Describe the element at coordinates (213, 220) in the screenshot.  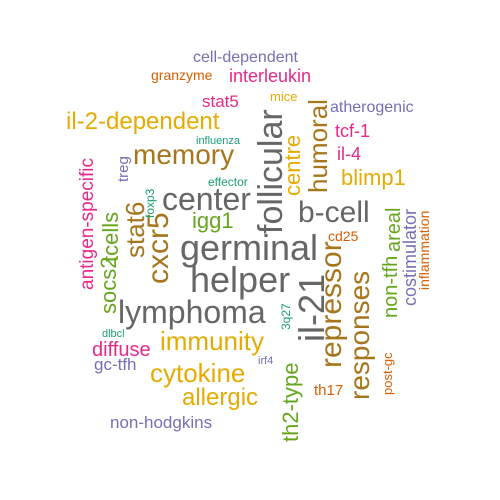
I see `word-igg1: igg1` at that location.